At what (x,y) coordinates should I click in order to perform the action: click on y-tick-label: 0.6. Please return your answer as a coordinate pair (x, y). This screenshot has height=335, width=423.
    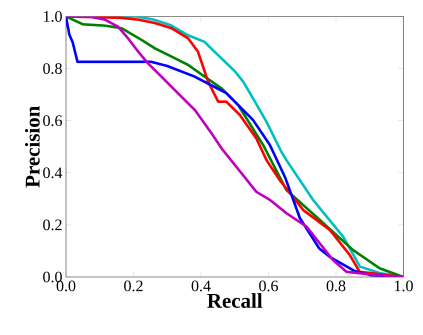
    Looking at the image, I should click on (52, 120).